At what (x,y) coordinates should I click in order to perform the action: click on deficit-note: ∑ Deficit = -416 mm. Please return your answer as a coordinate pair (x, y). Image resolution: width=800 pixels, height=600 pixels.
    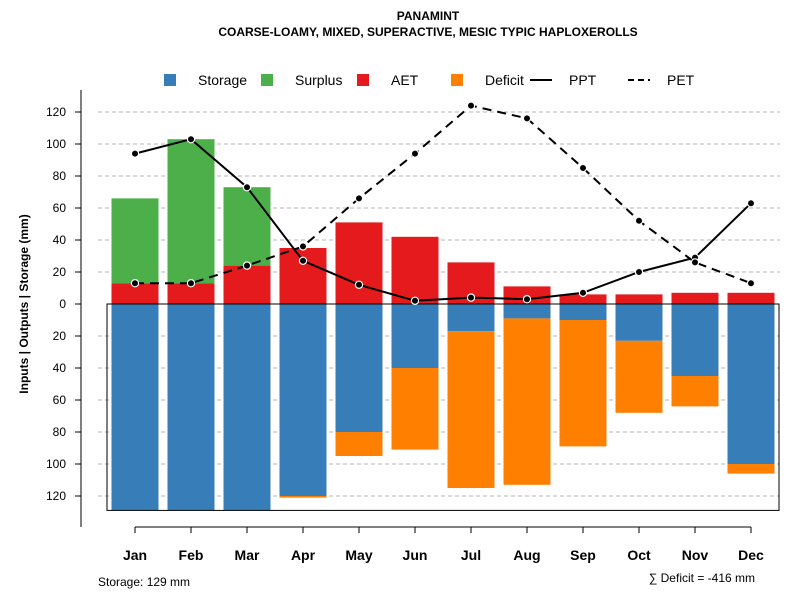
    Looking at the image, I should click on (702, 578).